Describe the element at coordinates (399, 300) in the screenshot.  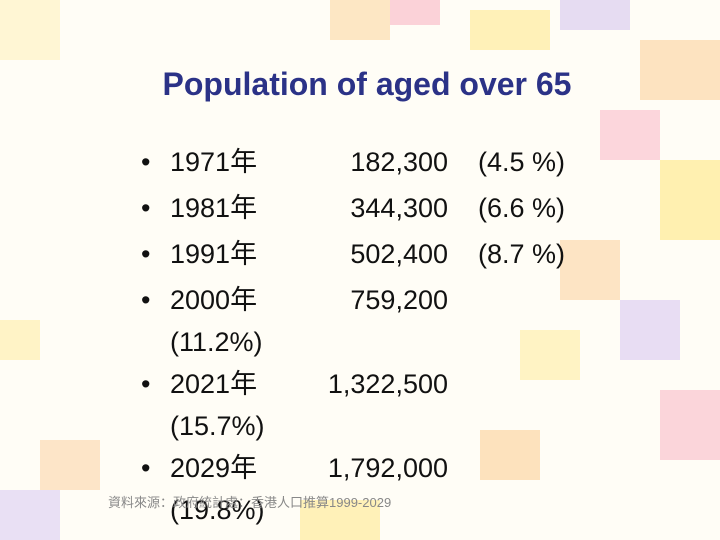
I see `population: 759,200` at that location.